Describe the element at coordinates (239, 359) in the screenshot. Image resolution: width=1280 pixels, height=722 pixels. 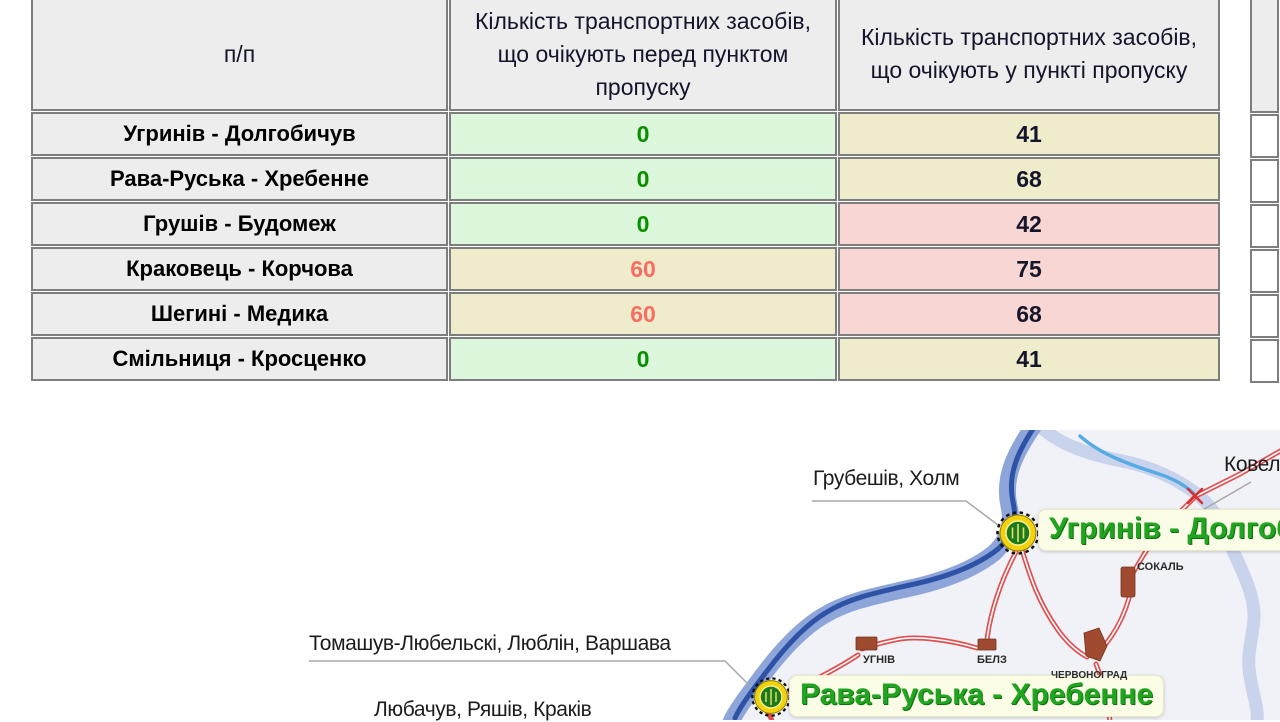
I see `crossing-name: Смільниця - Кросценко` at that location.